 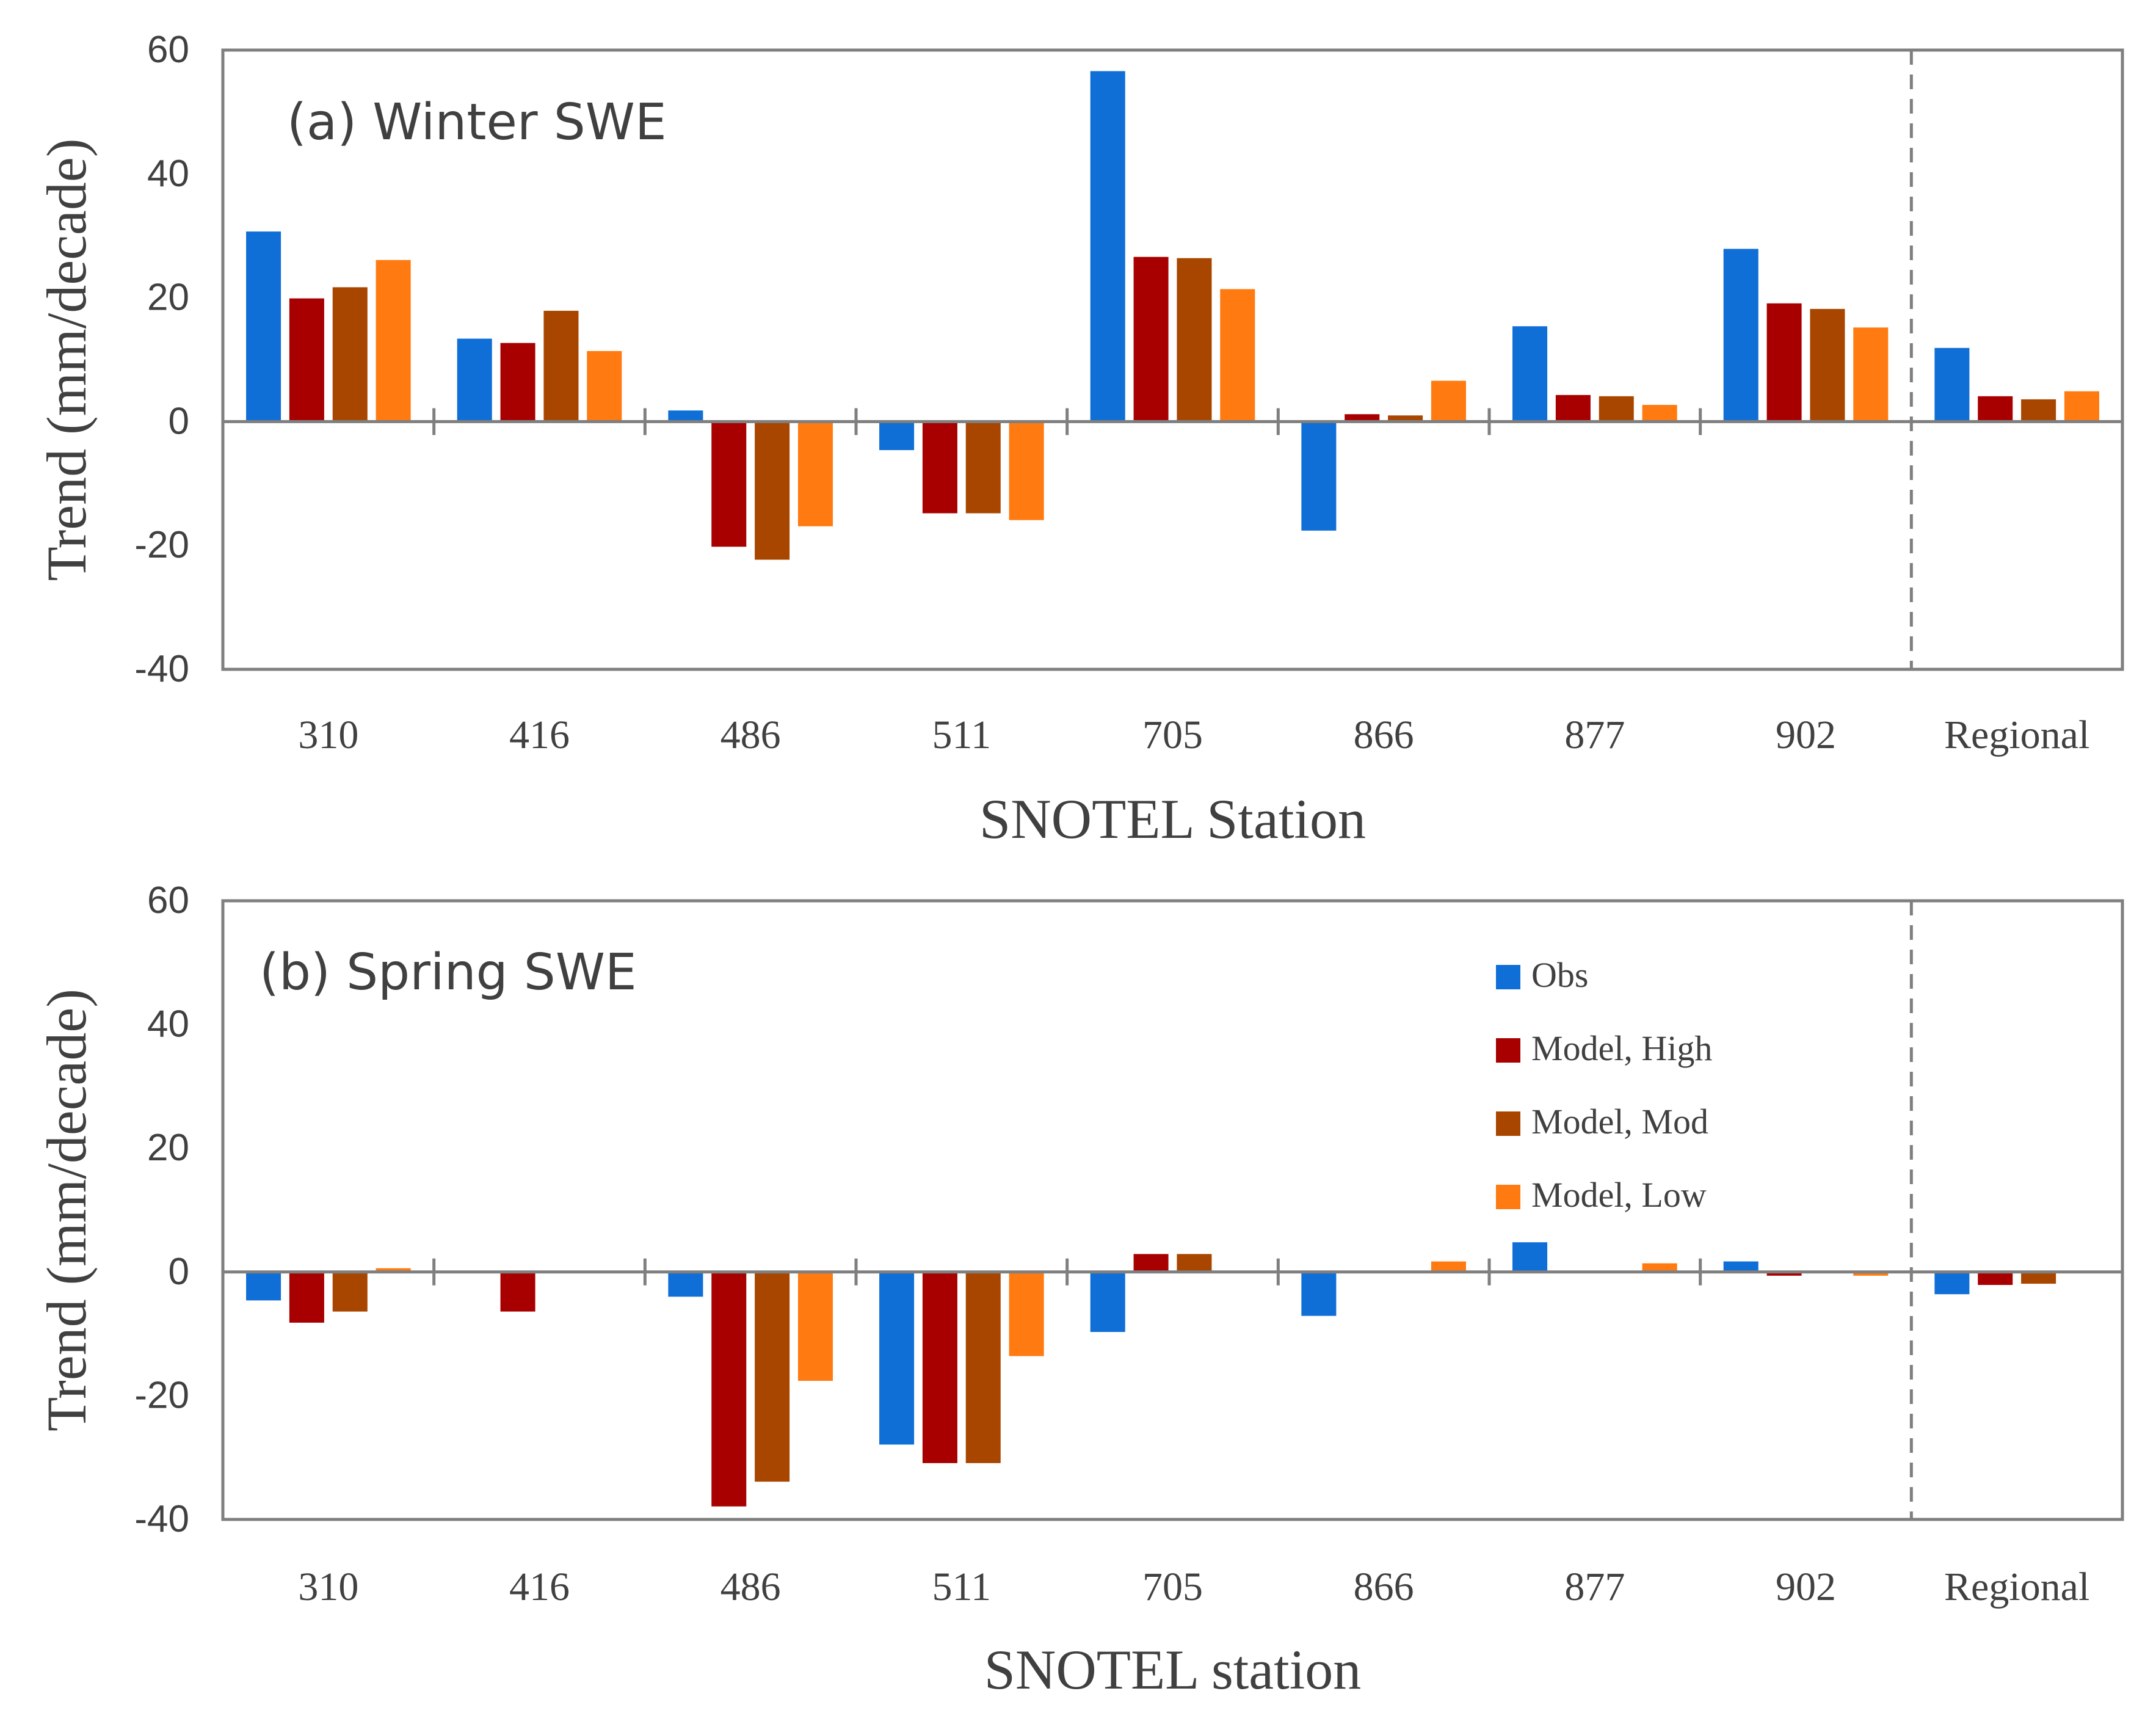 I want to click on bar-model-low-regional, so click(x=2081, y=406).